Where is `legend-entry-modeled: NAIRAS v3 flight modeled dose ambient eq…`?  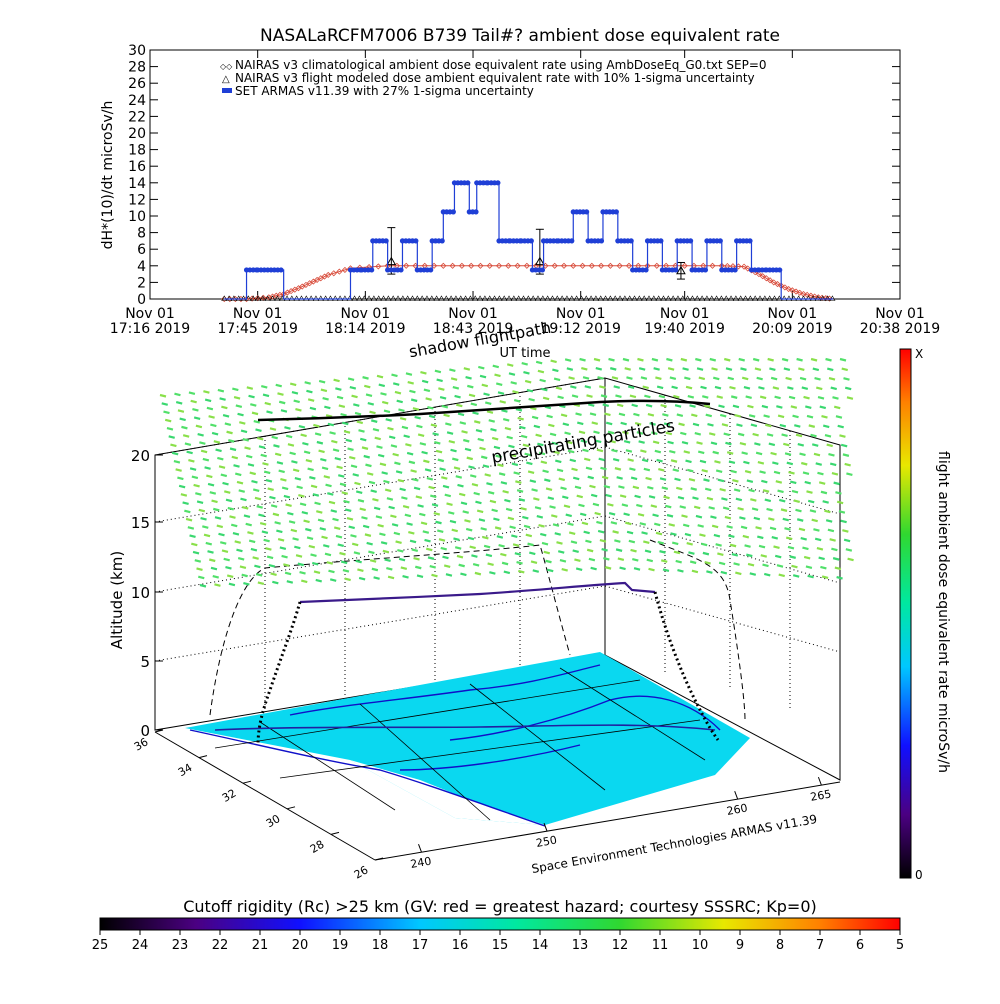
legend-entry-modeled: NAIRAS v3 flight modeled dose ambient eq… is located at coordinates (495, 78).